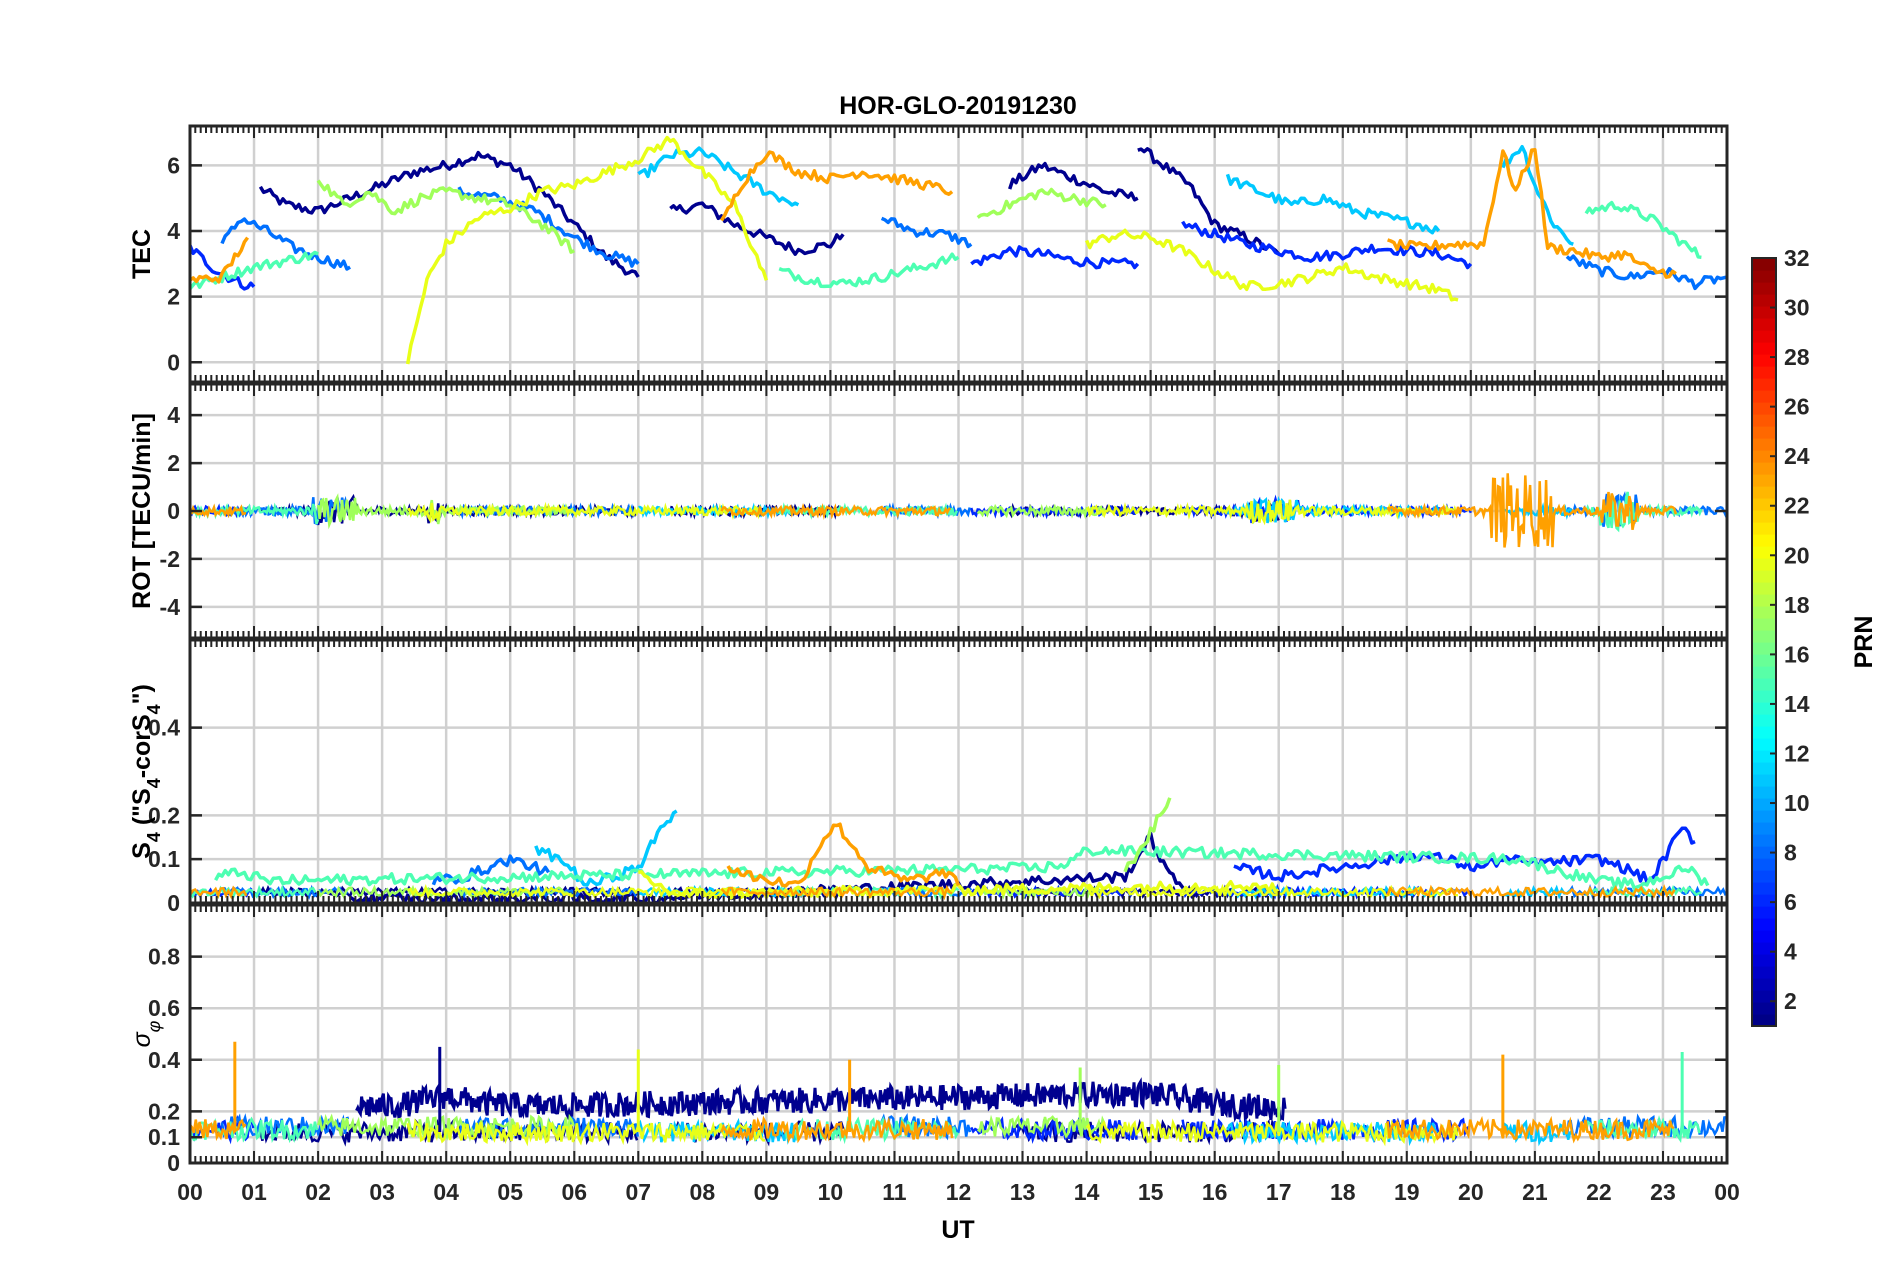 The image size is (1902, 1272). What do you see at coordinates (1663, 1192) in the screenshot?
I see `x-tick-label: 23` at bounding box center [1663, 1192].